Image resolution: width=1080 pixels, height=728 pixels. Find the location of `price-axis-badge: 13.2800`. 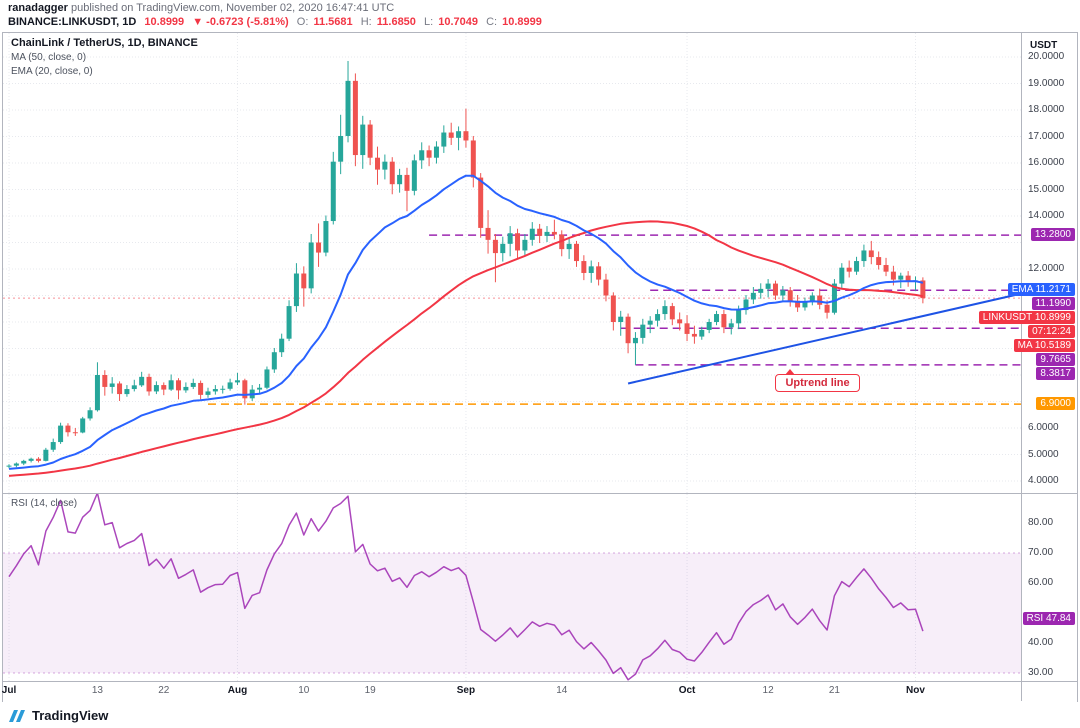

price-axis-badge: 13.2800 is located at coordinates (1052, 235).